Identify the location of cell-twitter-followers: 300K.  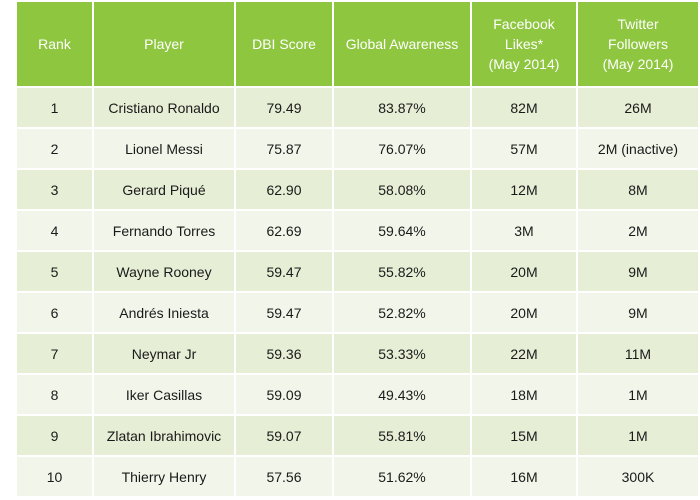
(638, 476).